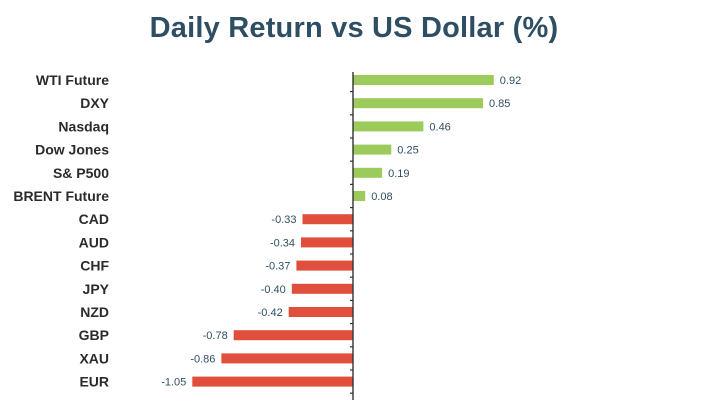 The width and height of the screenshot is (708, 415). I want to click on category-label-cad: CAD, so click(94, 219).